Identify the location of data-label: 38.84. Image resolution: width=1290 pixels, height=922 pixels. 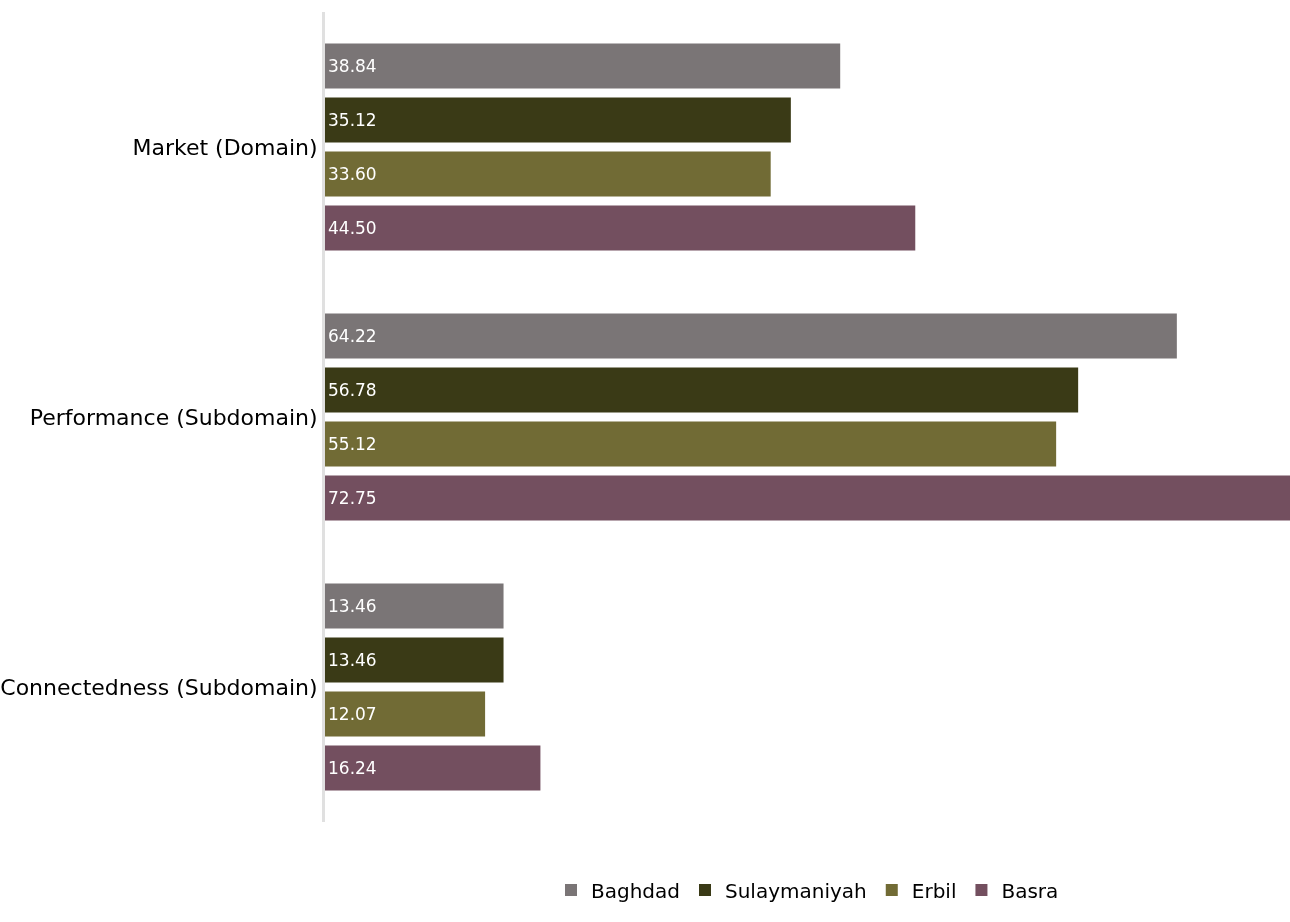
(352, 66).